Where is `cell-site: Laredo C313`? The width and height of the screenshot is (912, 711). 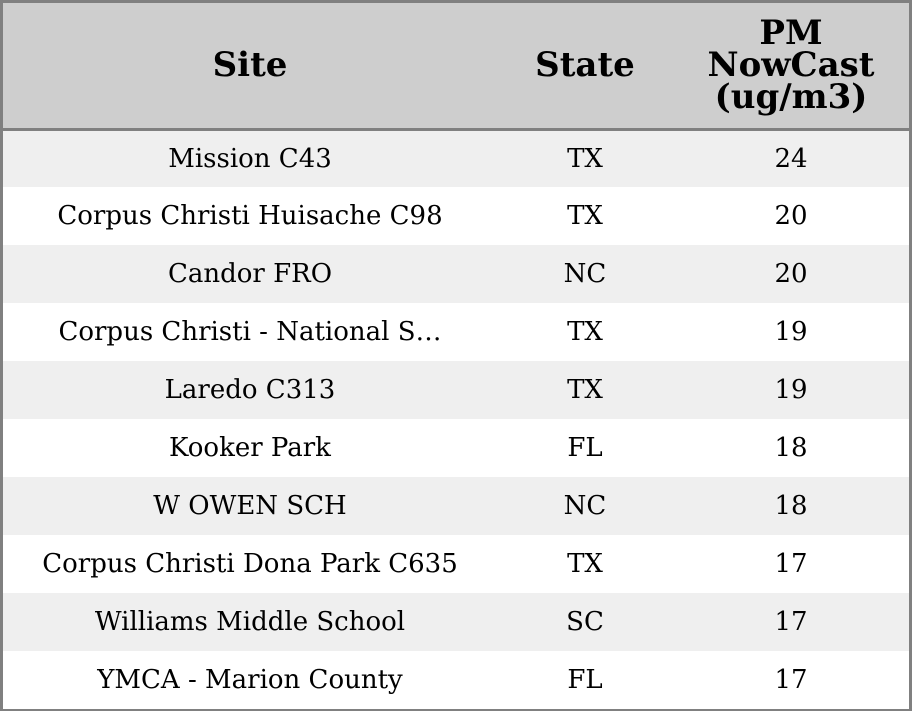 cell-site: Laredo C313 is located at coordinates (250, 390).